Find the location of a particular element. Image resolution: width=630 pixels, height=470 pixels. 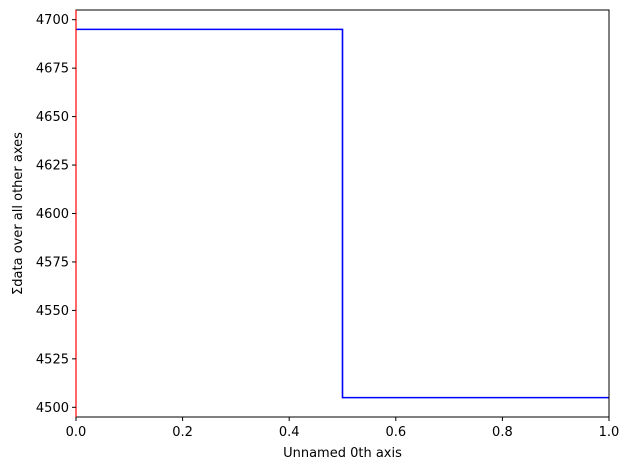

y-tick-label: 4500 is located at coordinates (52, 408).